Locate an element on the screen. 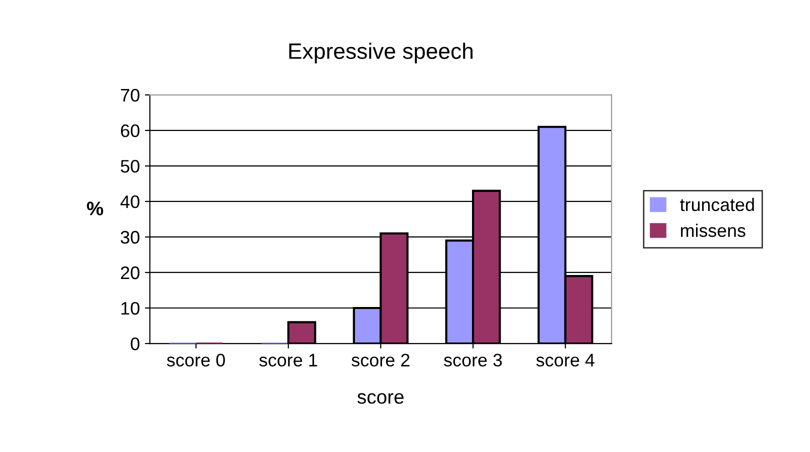  y-tick-label: 30 is located at coordinates (130, 237).